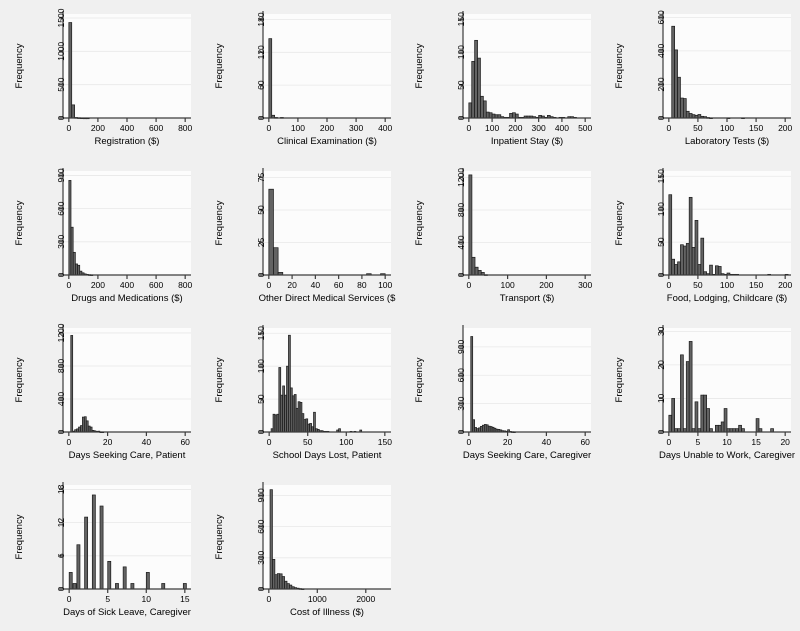  I want to click on x-tick-label: 50, so click(308, 442).